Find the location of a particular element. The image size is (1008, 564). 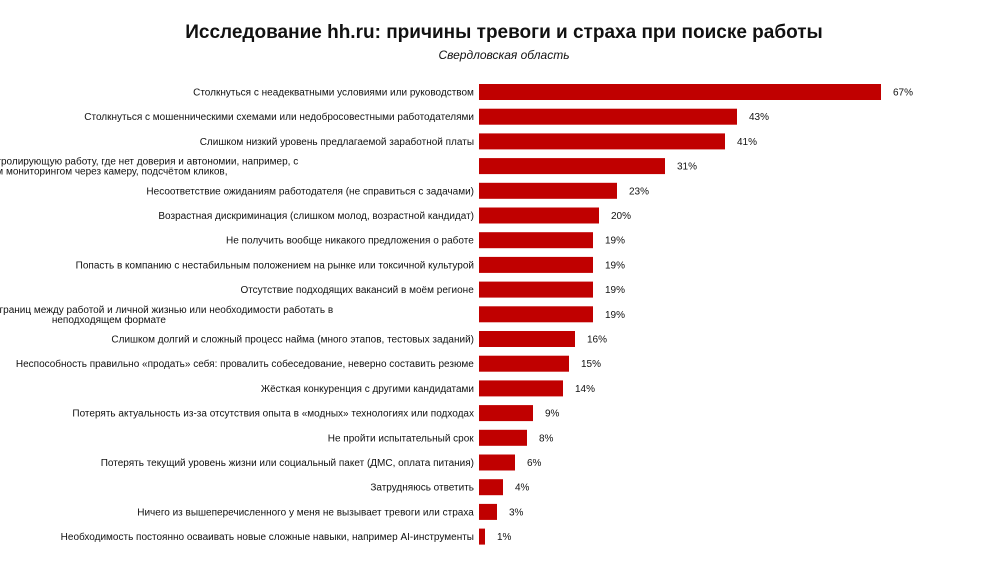

data-label: 15% is located at coordinates (591, 364).